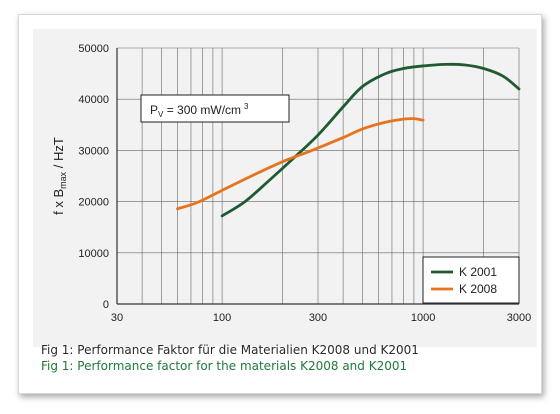 This screenshot has height=414, width=560. What do you see at coordinates (423, 318) in the screenshot?
I see `x-tick-label: 1000` at bounding box center [423, 318].